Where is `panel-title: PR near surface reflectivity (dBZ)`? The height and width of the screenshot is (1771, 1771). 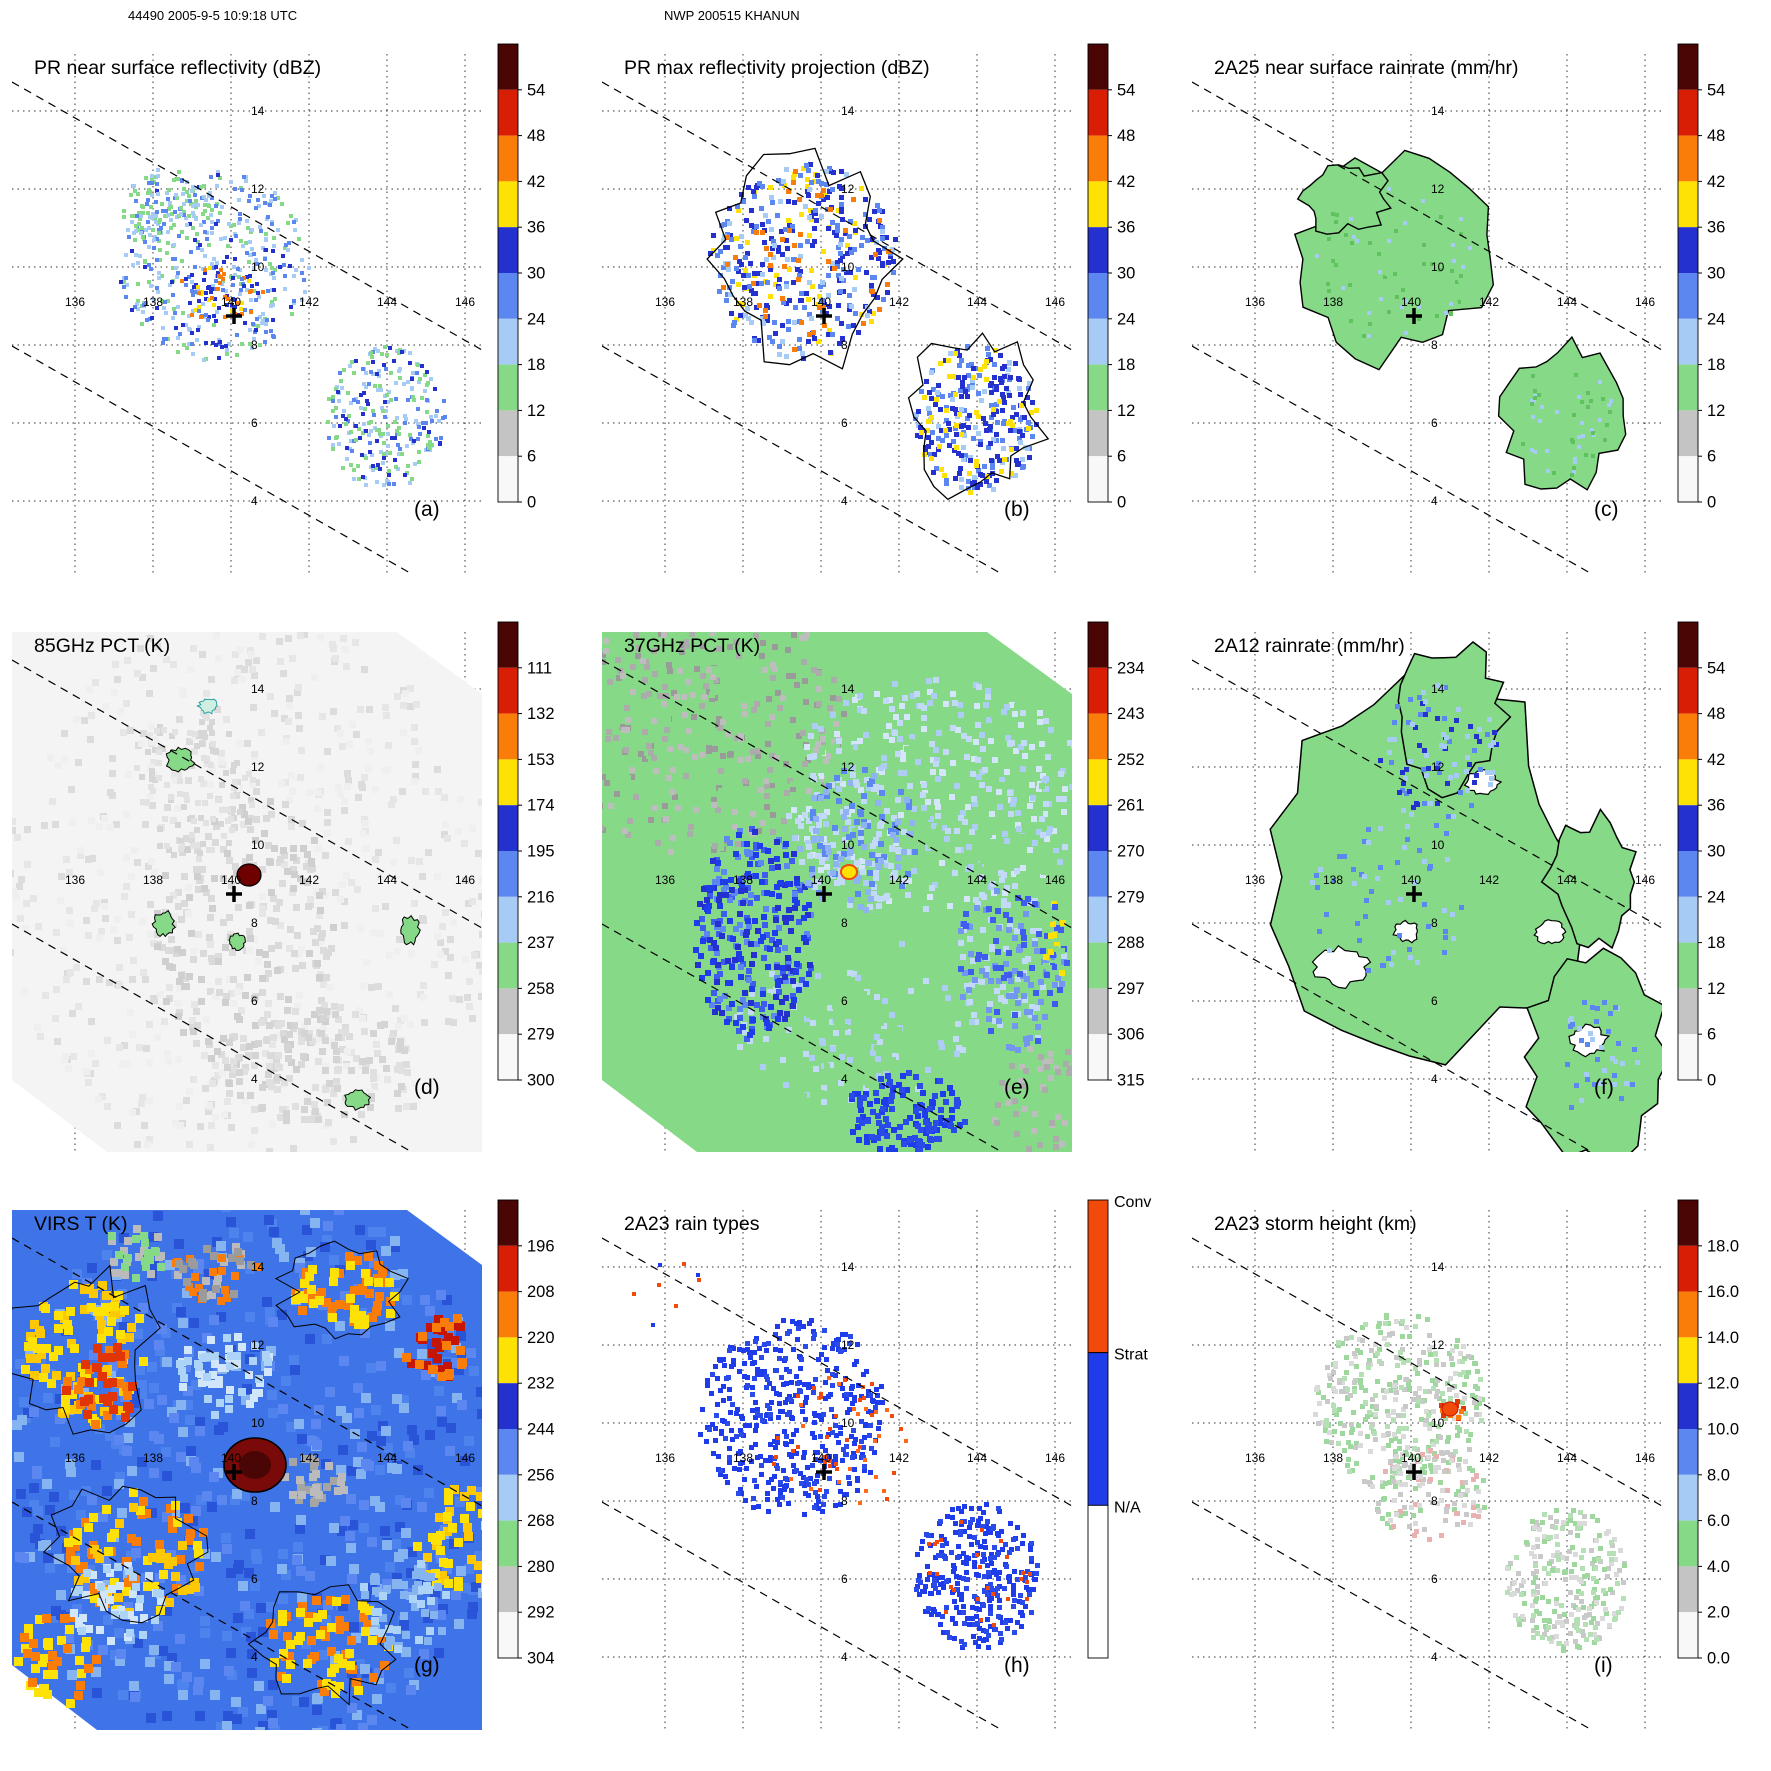
panel-title: PR near surface reflectivity (dBZ) is located at coordinates (177, 68).